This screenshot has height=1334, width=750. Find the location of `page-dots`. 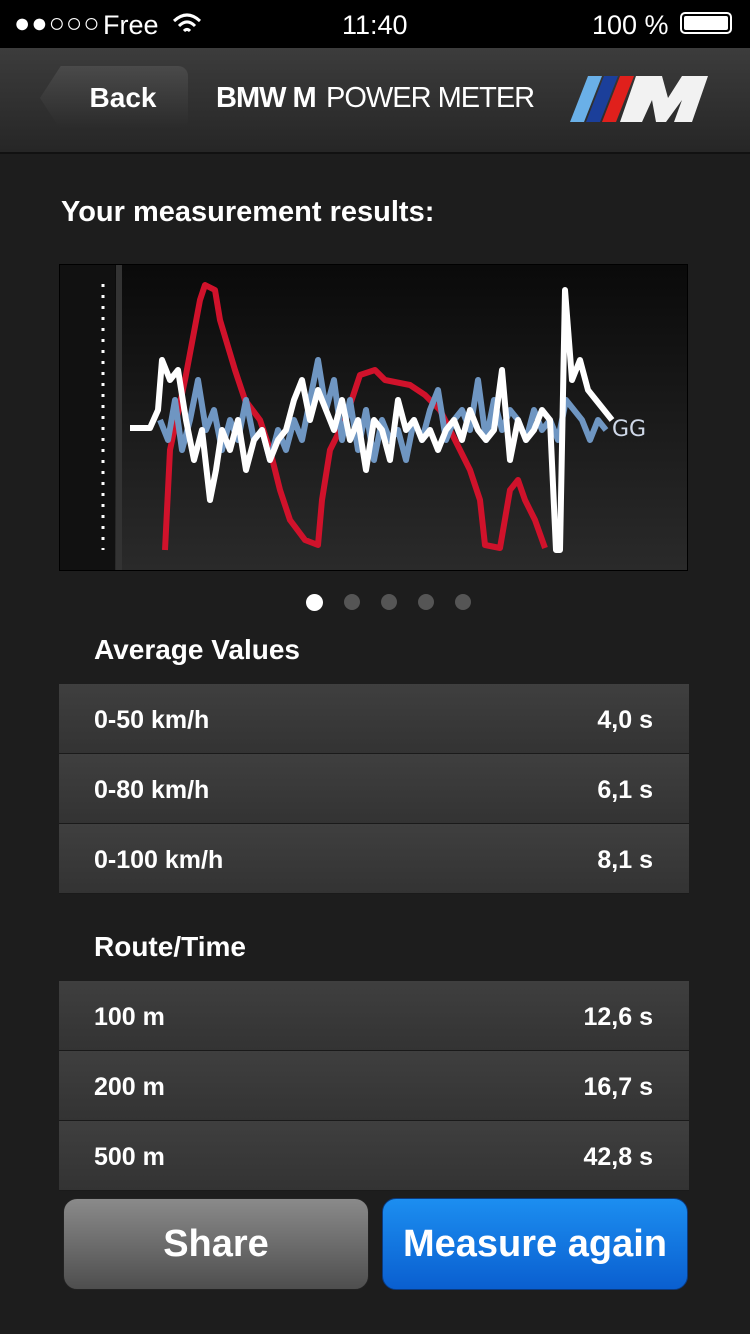

page-dots is located at coordinates (388, 602).